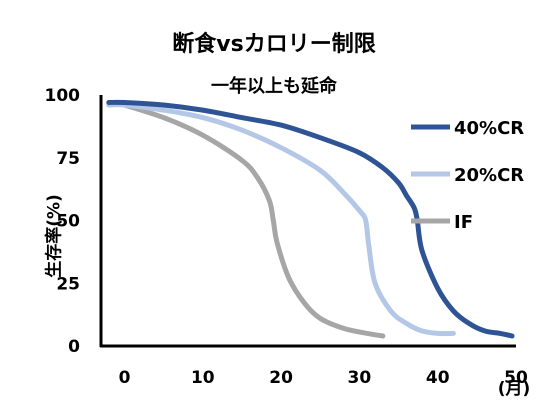 The image size is (548, 414). What do you see at coordinates (281, 378) in the screenshot?
I see `x-tick-label: 20` at bounding box center [281, 378].